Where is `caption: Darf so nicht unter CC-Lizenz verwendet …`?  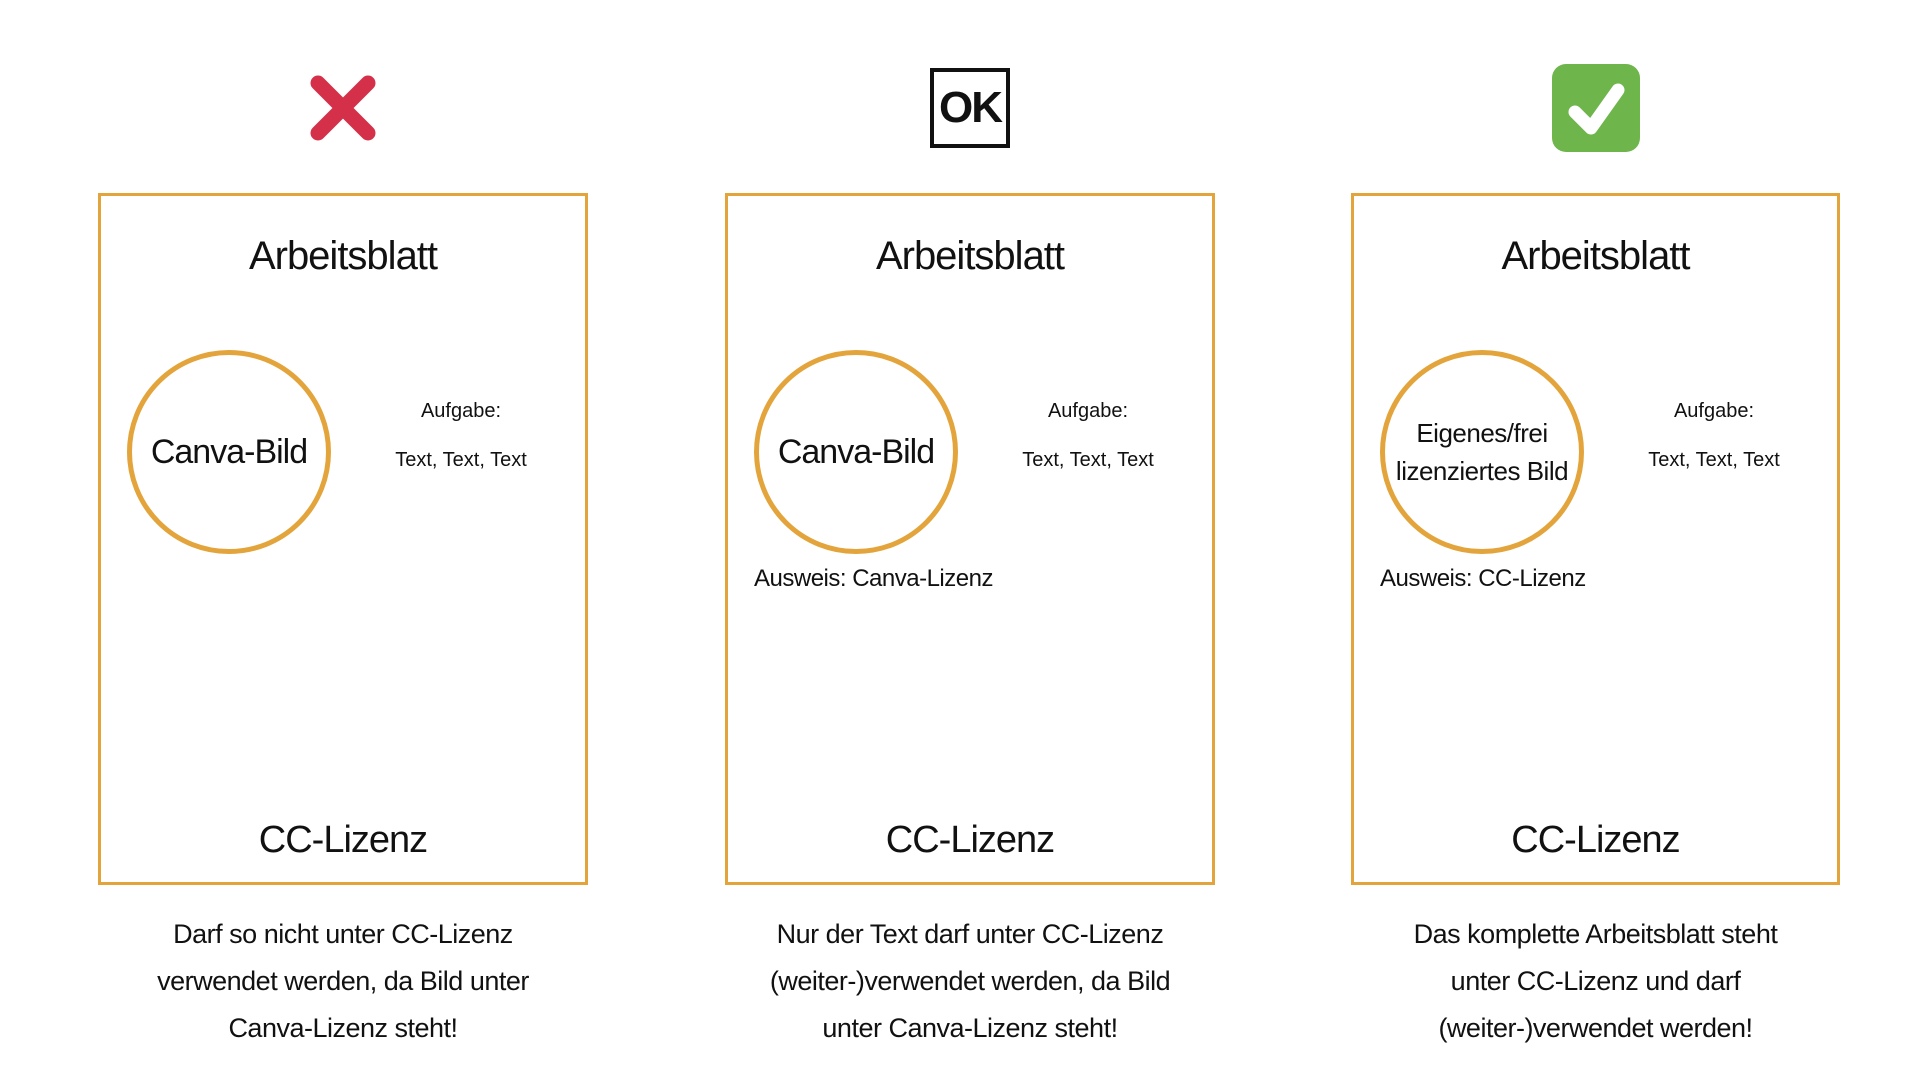
caption: Darf so nicht unter CC-Lizenz verwendet … is located at coordinates (343, 981).